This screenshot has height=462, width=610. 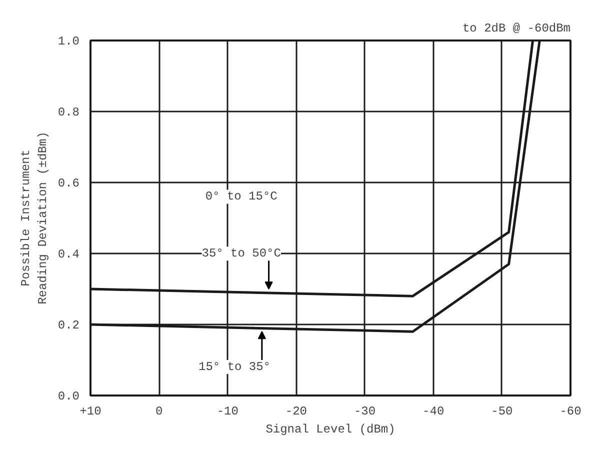 I want to click on y-tick-label: 0.8, so click(x=69, y=113).